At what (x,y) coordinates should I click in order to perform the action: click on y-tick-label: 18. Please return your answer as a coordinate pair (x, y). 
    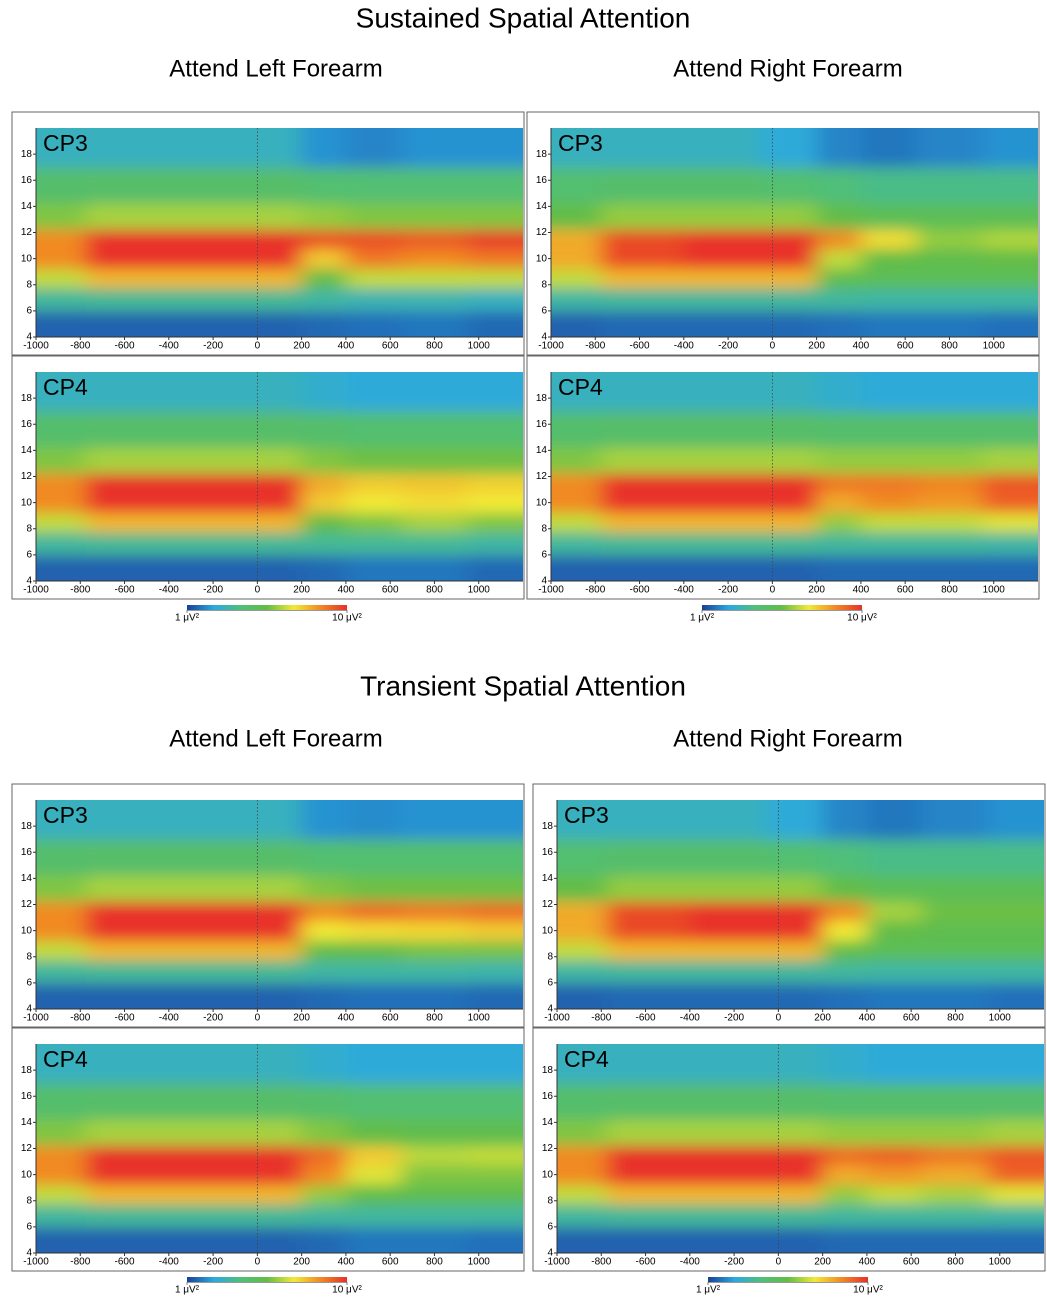
    Looking at the image, I should click on (548, 826).